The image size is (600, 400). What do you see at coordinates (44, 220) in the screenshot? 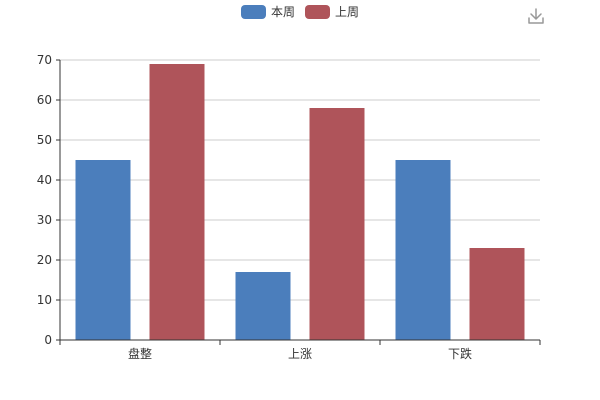
I see `y-tick-label-3: 30` at bounding box center [44, 220].